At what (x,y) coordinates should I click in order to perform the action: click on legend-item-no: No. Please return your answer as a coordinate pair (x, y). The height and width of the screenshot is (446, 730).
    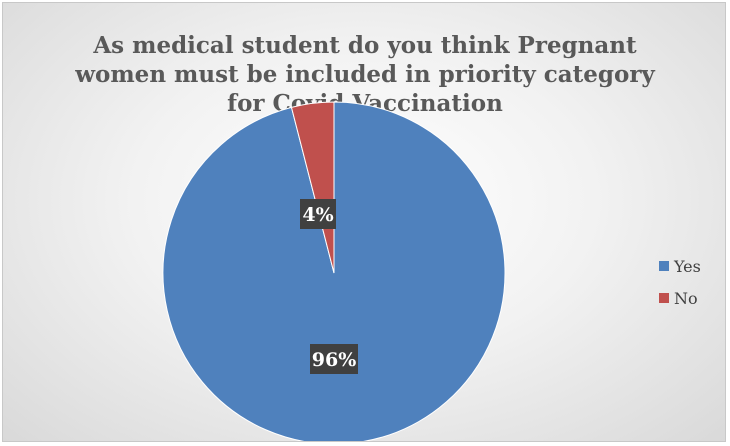
    Looking at the image, I should click on (680, 298).